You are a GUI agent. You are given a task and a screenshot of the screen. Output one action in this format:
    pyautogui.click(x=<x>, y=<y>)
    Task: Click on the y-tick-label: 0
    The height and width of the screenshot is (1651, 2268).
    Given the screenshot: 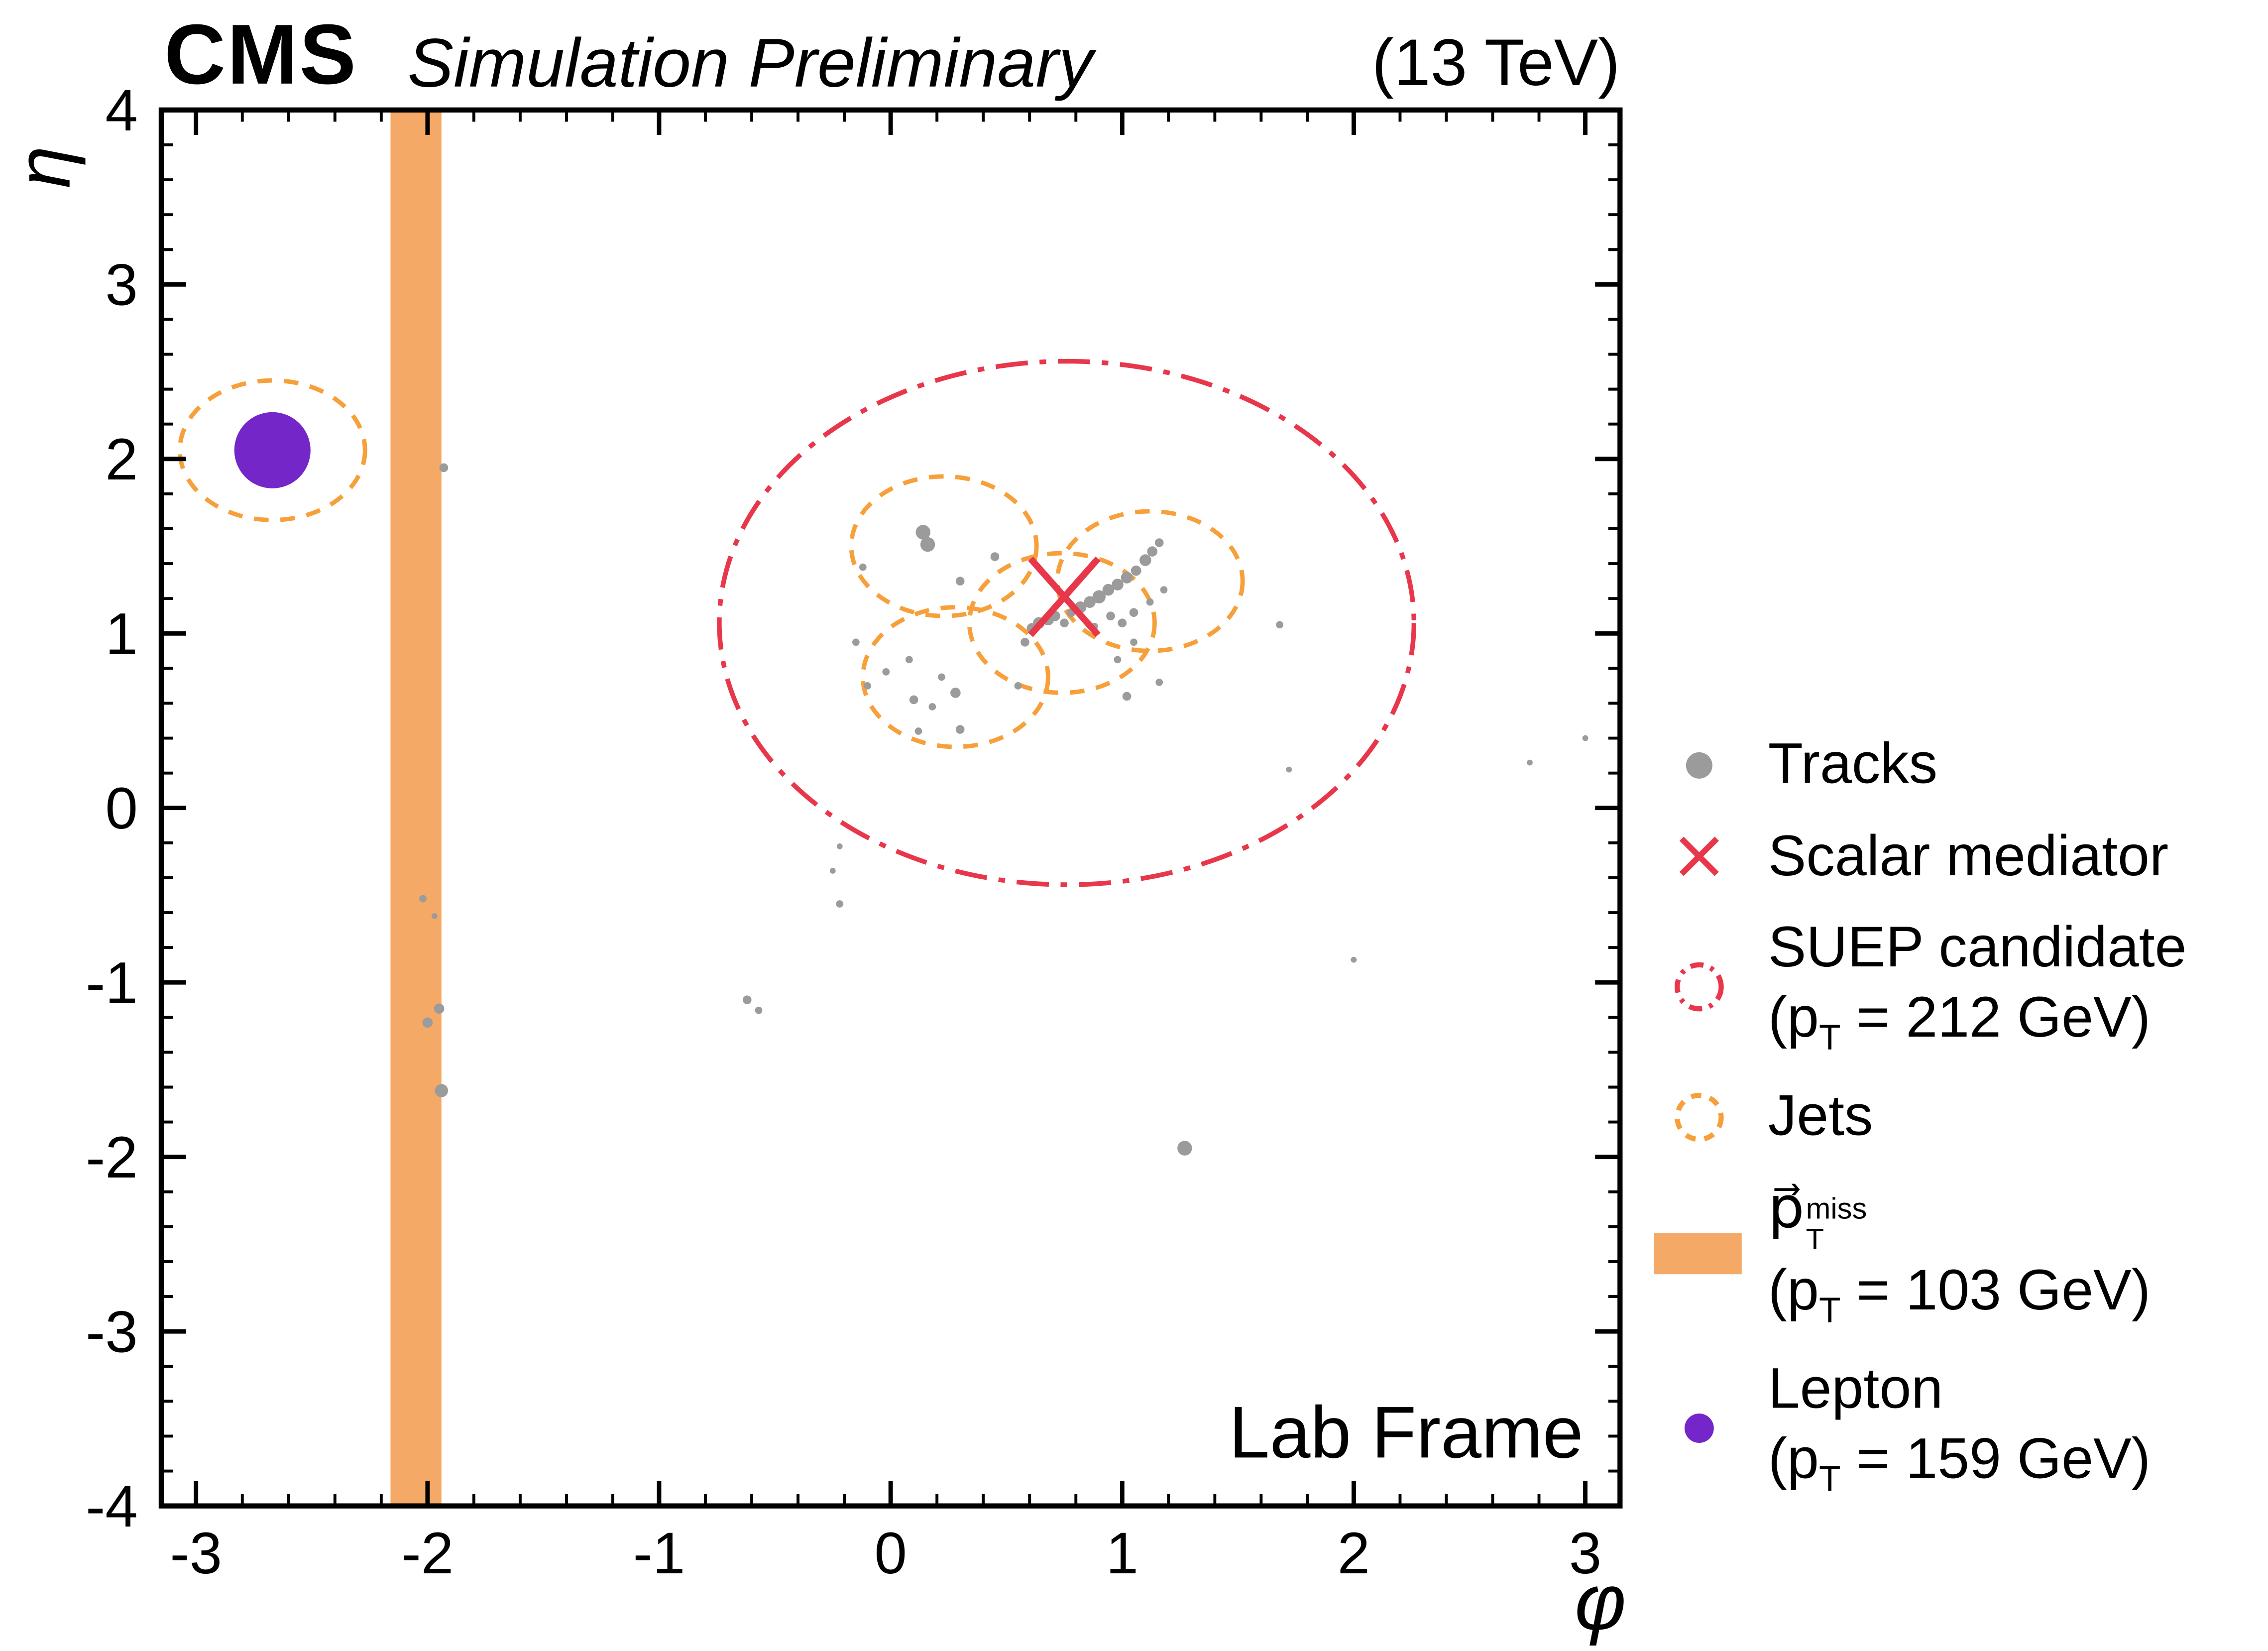 What is the action you would take?
    pyautogui.click(x=121, y=808)
    